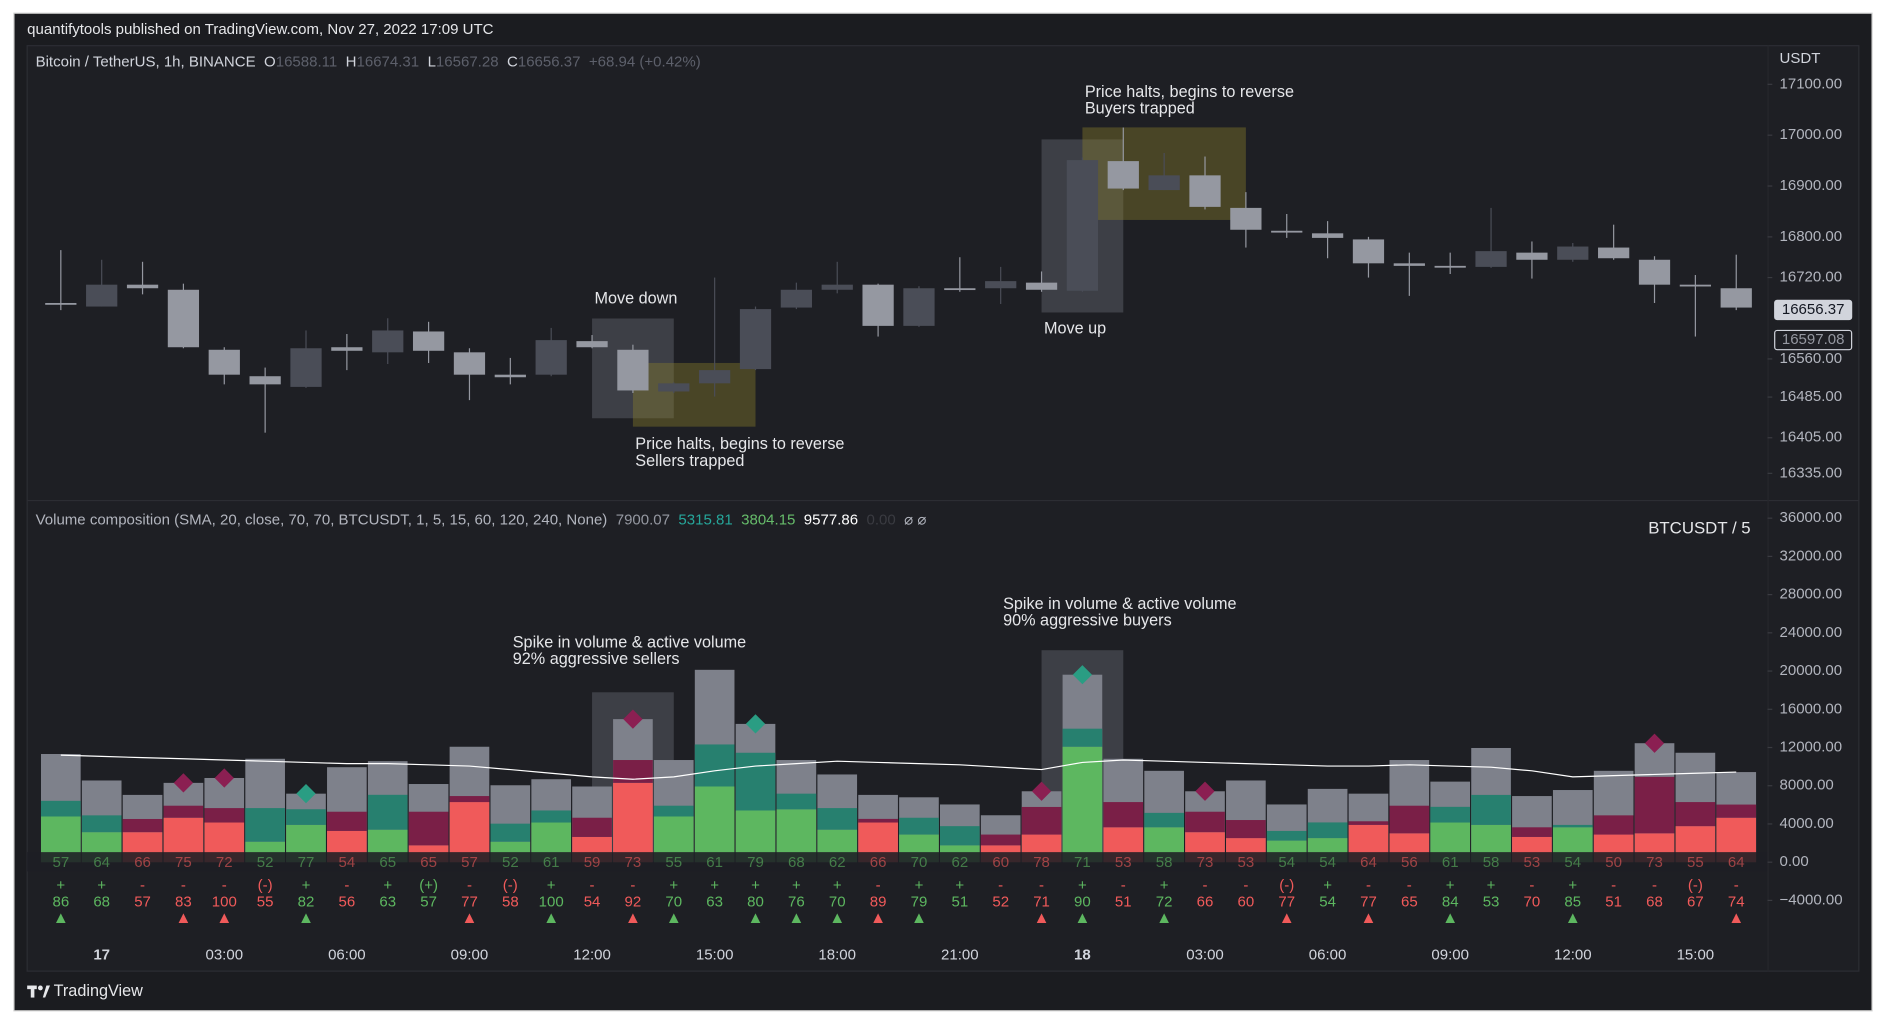 This screenshot has height=1024, width=1886. I want to click on ratio-label: 50, so click(1613, 862).